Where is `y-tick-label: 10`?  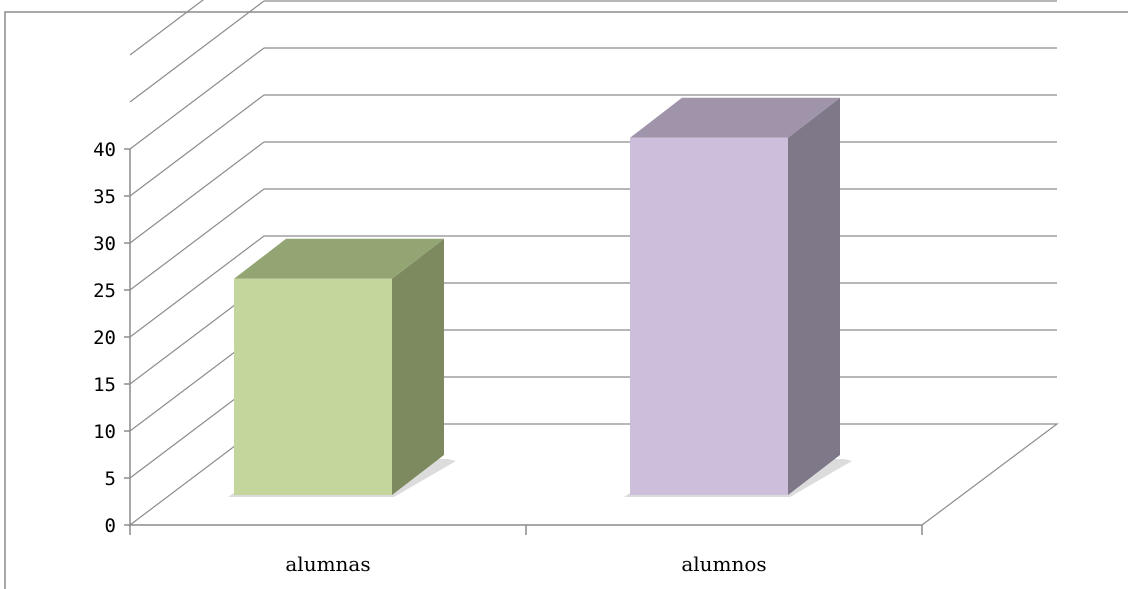 y-tick-label: 10 is located at coordinates (104, 432).